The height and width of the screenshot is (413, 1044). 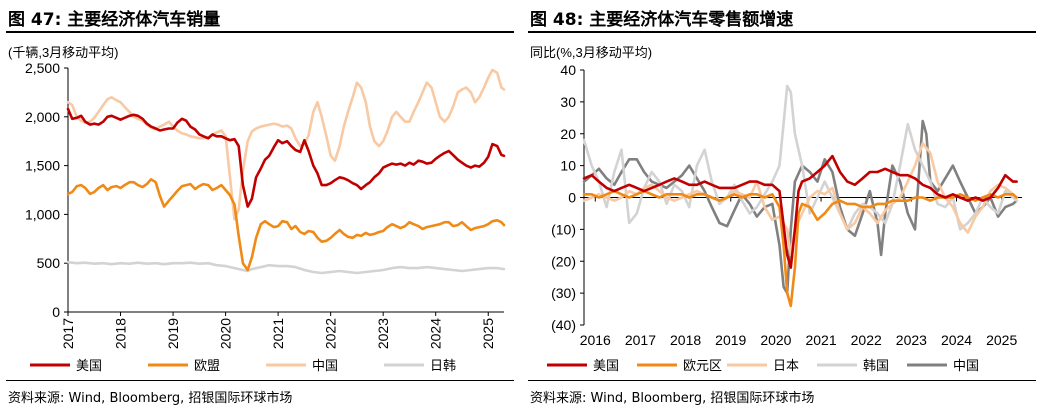 I want to click on y-tick-label: (10), so click(x=563, y=229).